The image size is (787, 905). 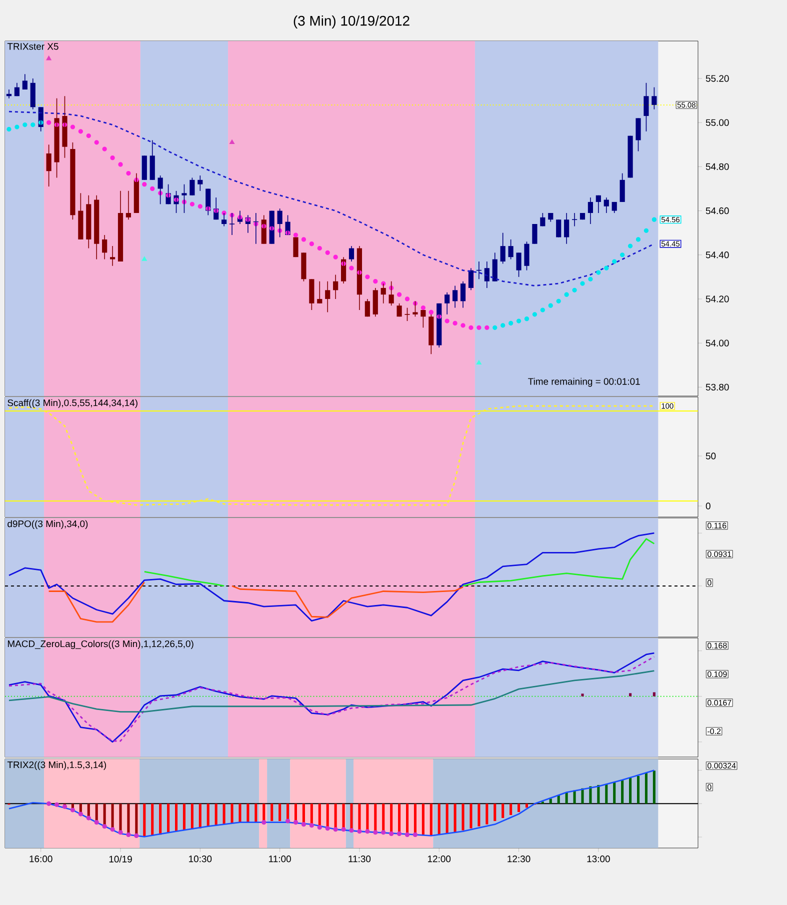 I want to click on x-tick-label: 13:00, so click(x=598, y=859).